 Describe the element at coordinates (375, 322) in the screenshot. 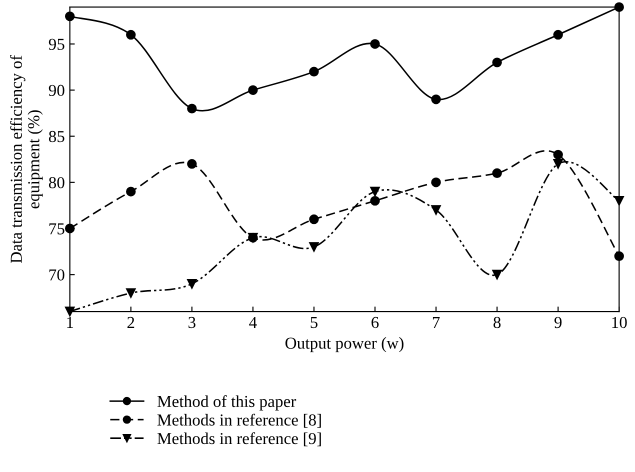

I see `x-tick-label: 6` at that location.